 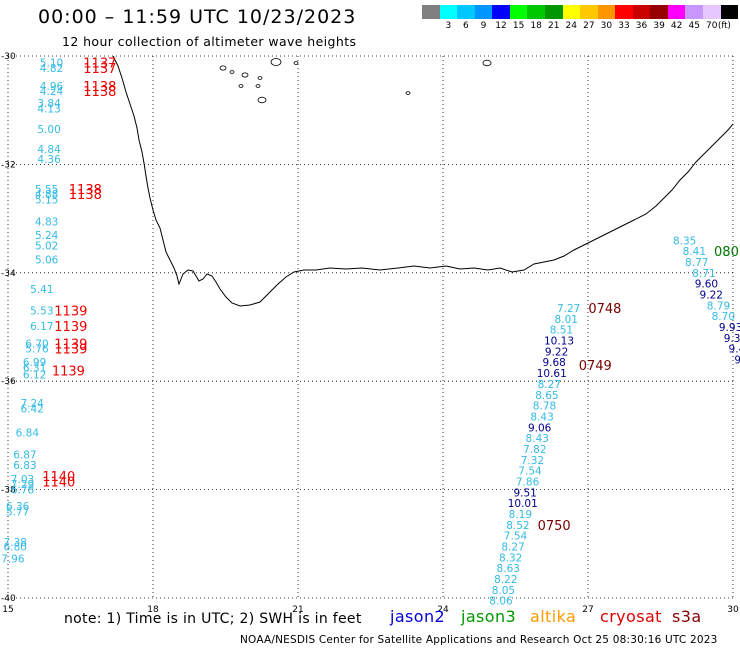 I want to click on satellite-legend-item: altika, so click(x=553, y=616).